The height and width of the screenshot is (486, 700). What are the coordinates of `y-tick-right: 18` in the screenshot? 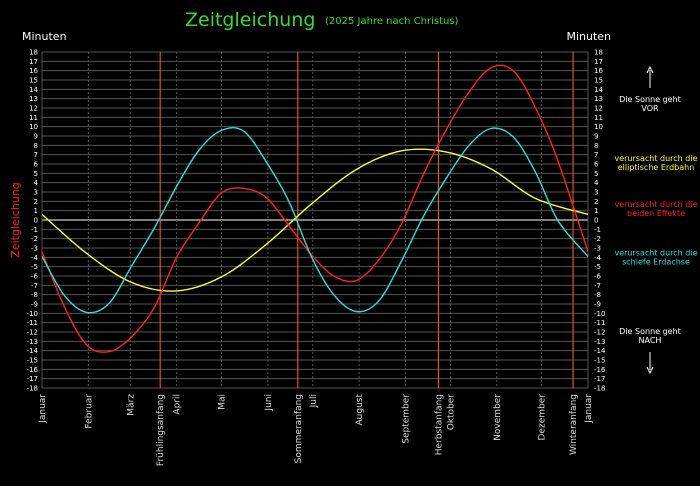 It's located at (598, 53).